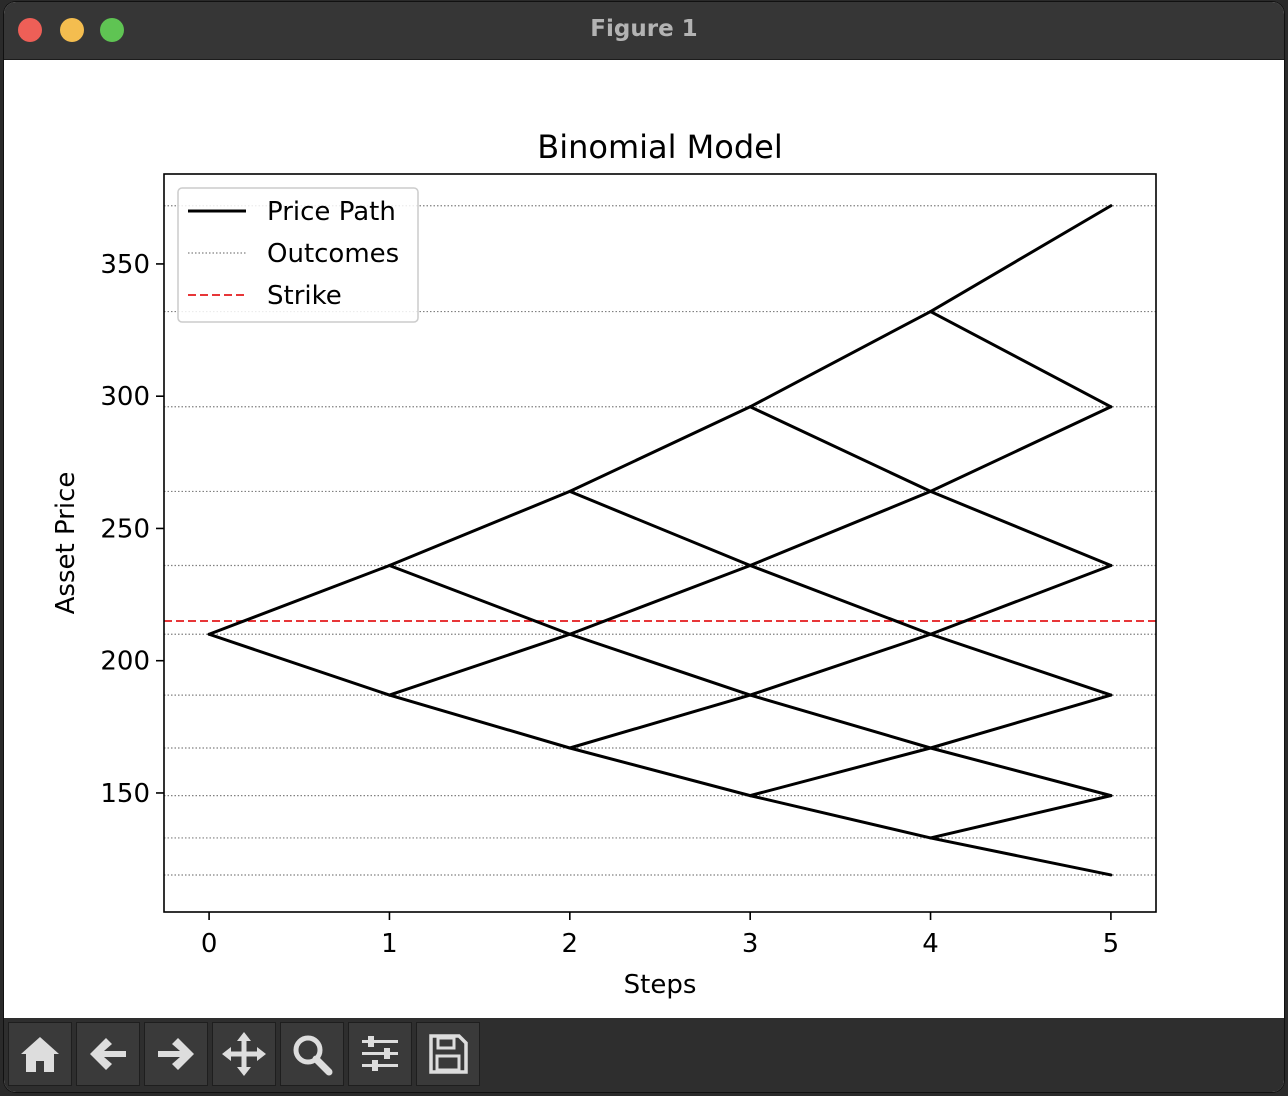 This screenshot has height=1096, width=1288. I want to click on zoom-button, so click(312, 1054).